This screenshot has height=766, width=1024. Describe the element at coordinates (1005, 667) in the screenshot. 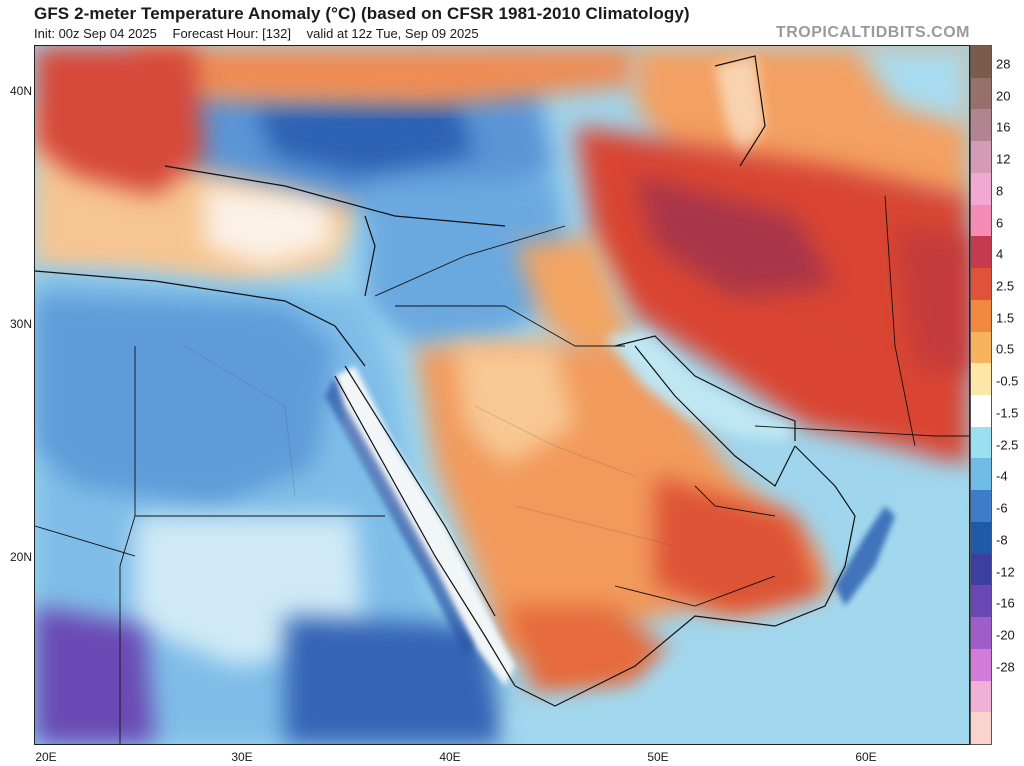

I see `color-bar-label: -28` at that location.